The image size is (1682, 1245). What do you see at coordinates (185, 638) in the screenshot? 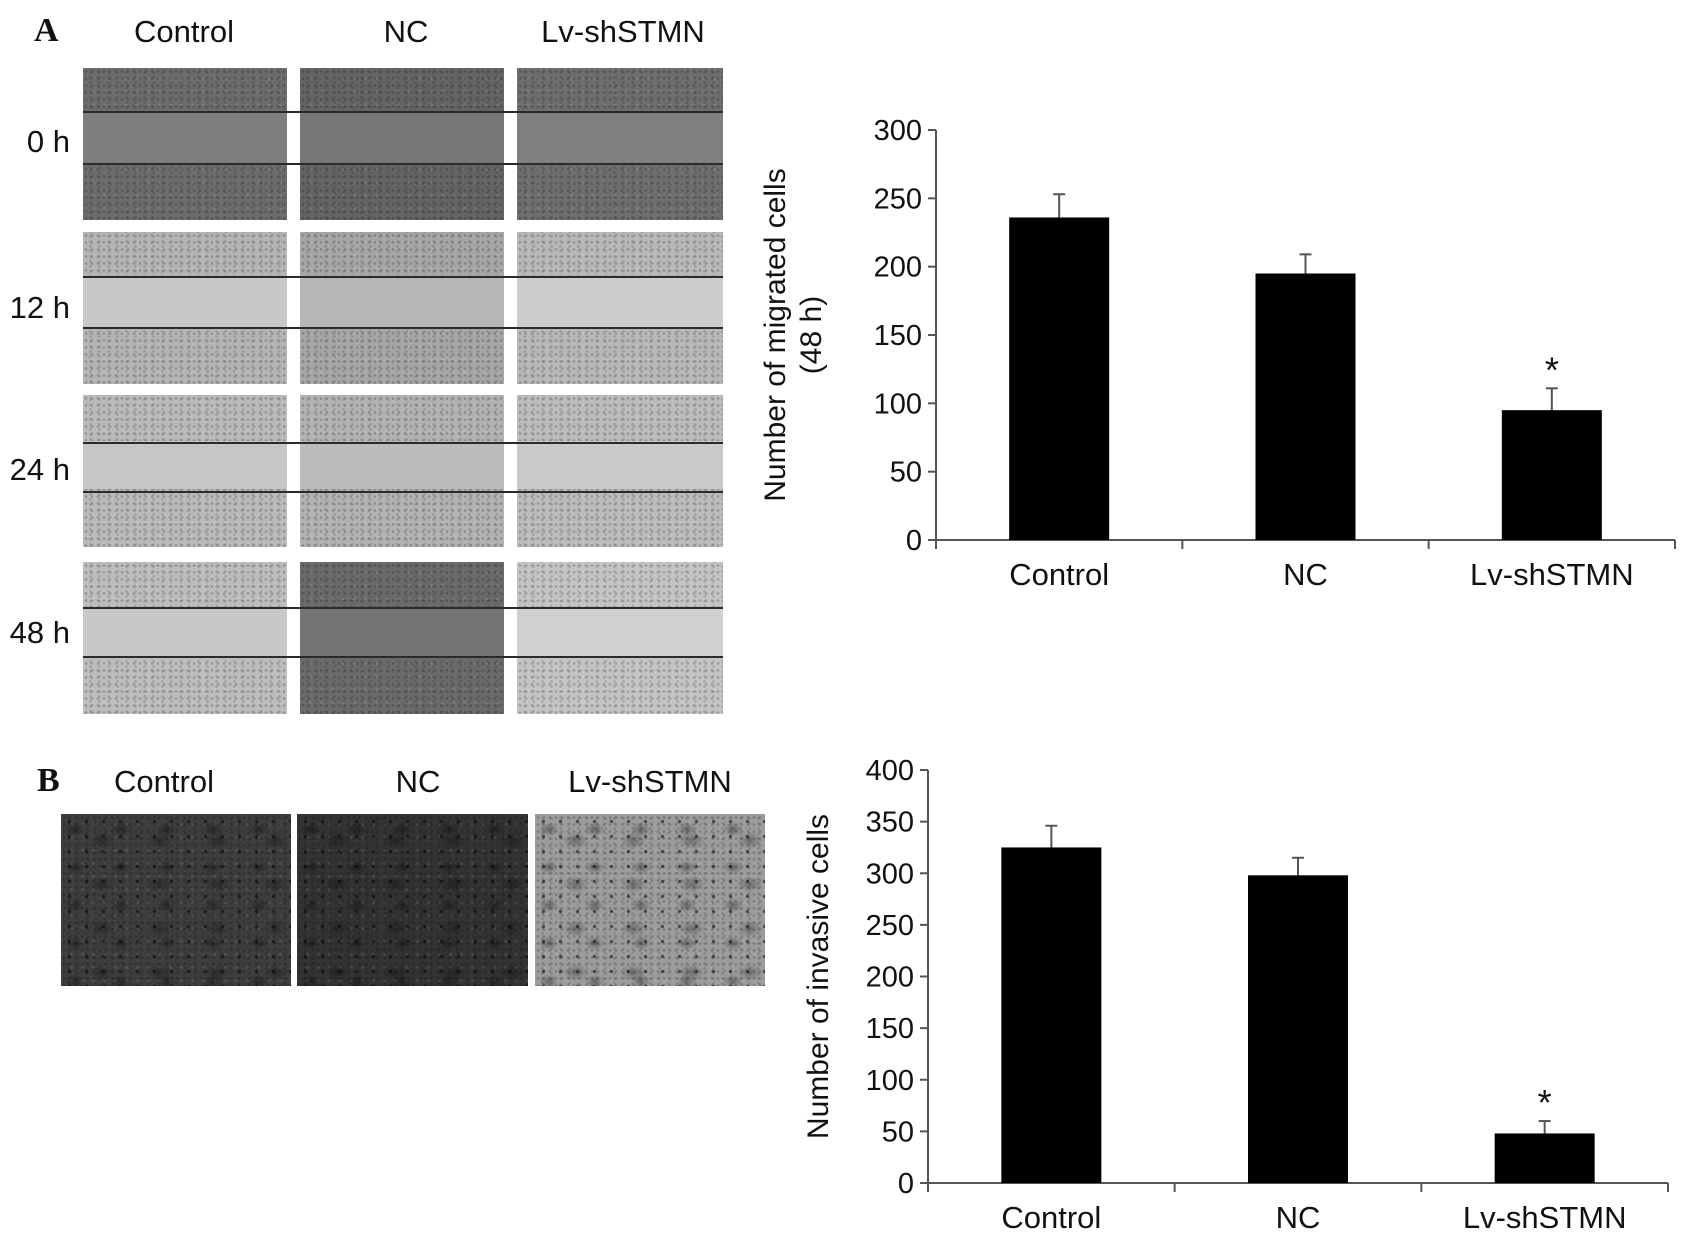
I see `wound-image-control-48h` at bounding box center [185, 638].